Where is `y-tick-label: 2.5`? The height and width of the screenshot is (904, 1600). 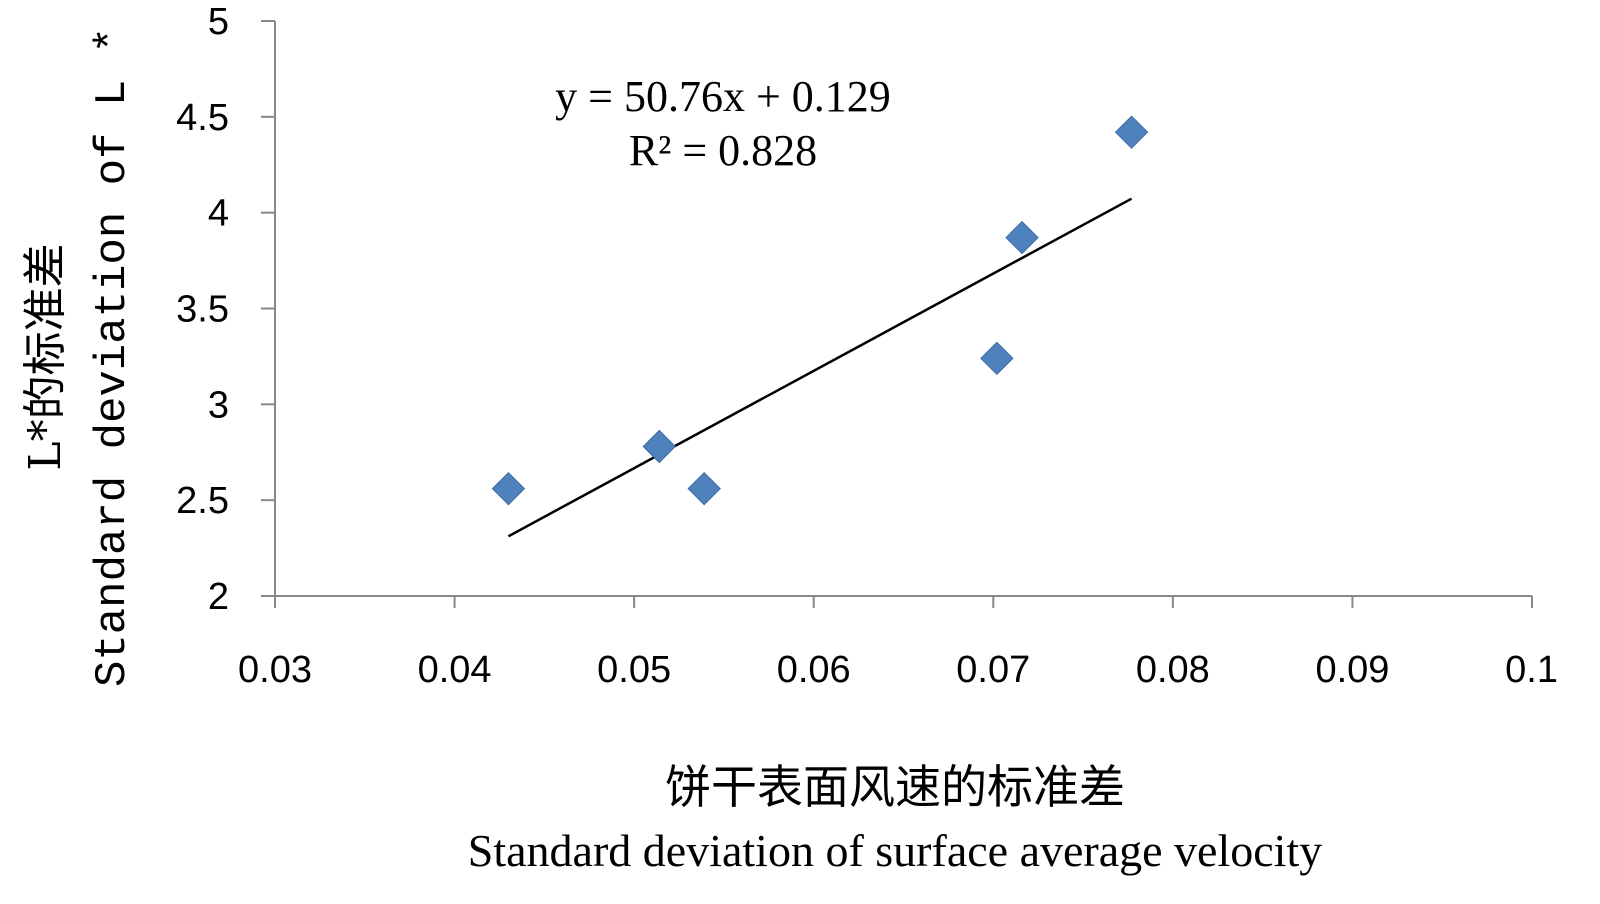
y-tick-label: 2.5 is located at coordinates (202, 501).